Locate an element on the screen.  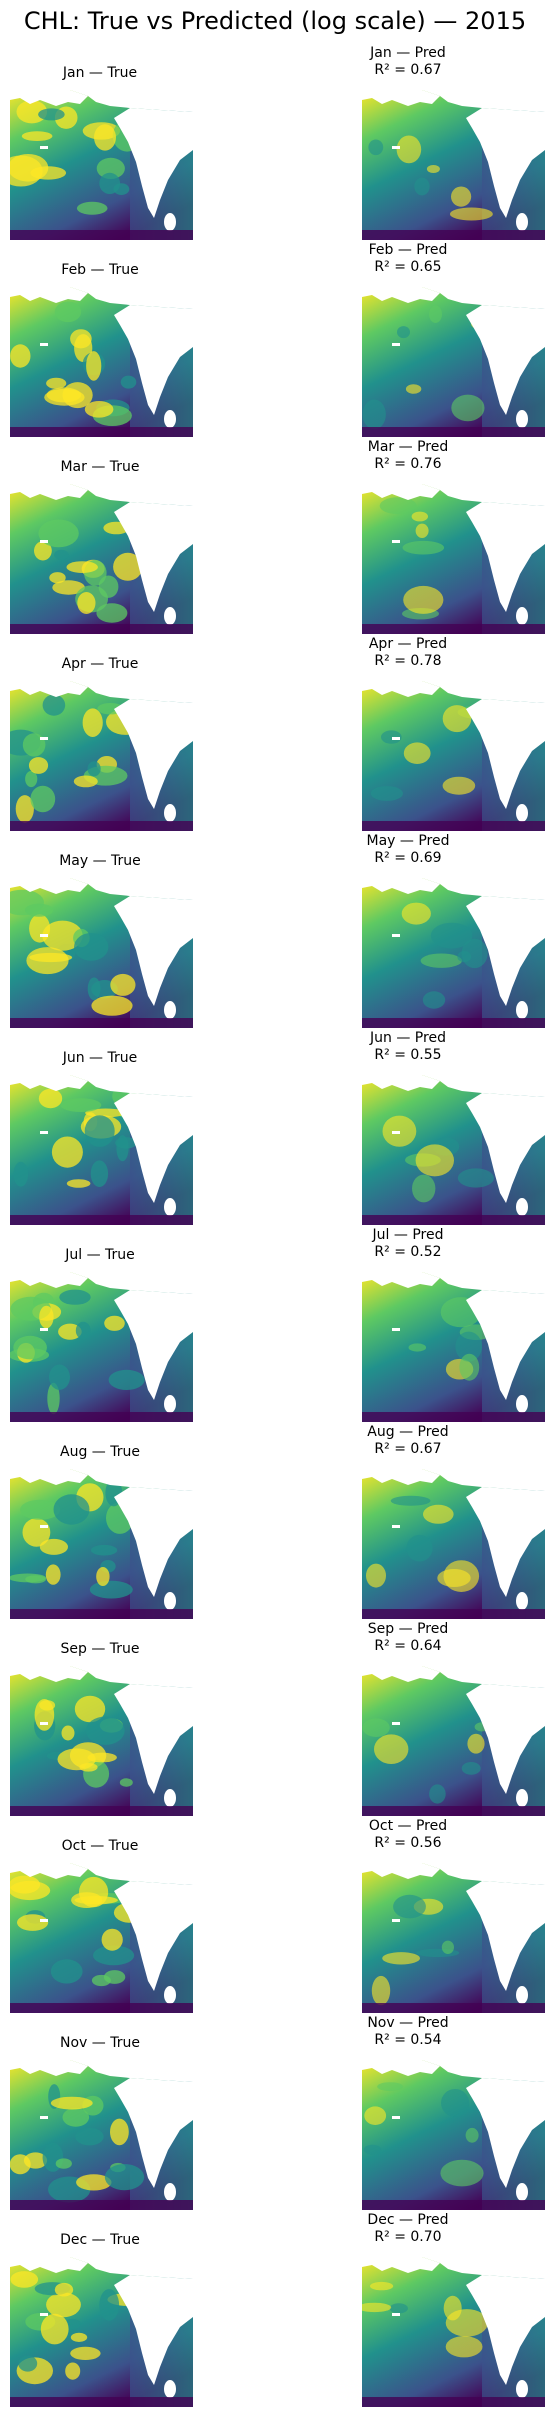
pred-label: Feb — Pred is located at coordinates (408, 250).